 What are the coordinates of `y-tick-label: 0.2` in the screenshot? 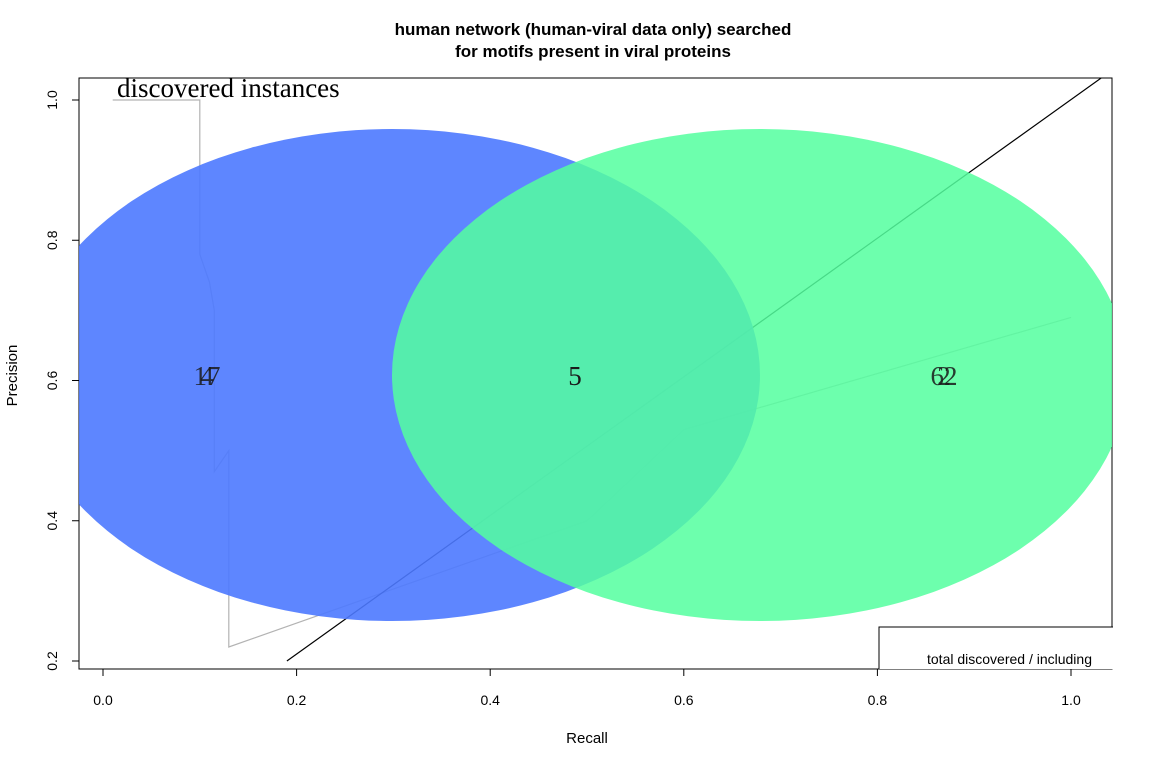 It's located at (52, 661).